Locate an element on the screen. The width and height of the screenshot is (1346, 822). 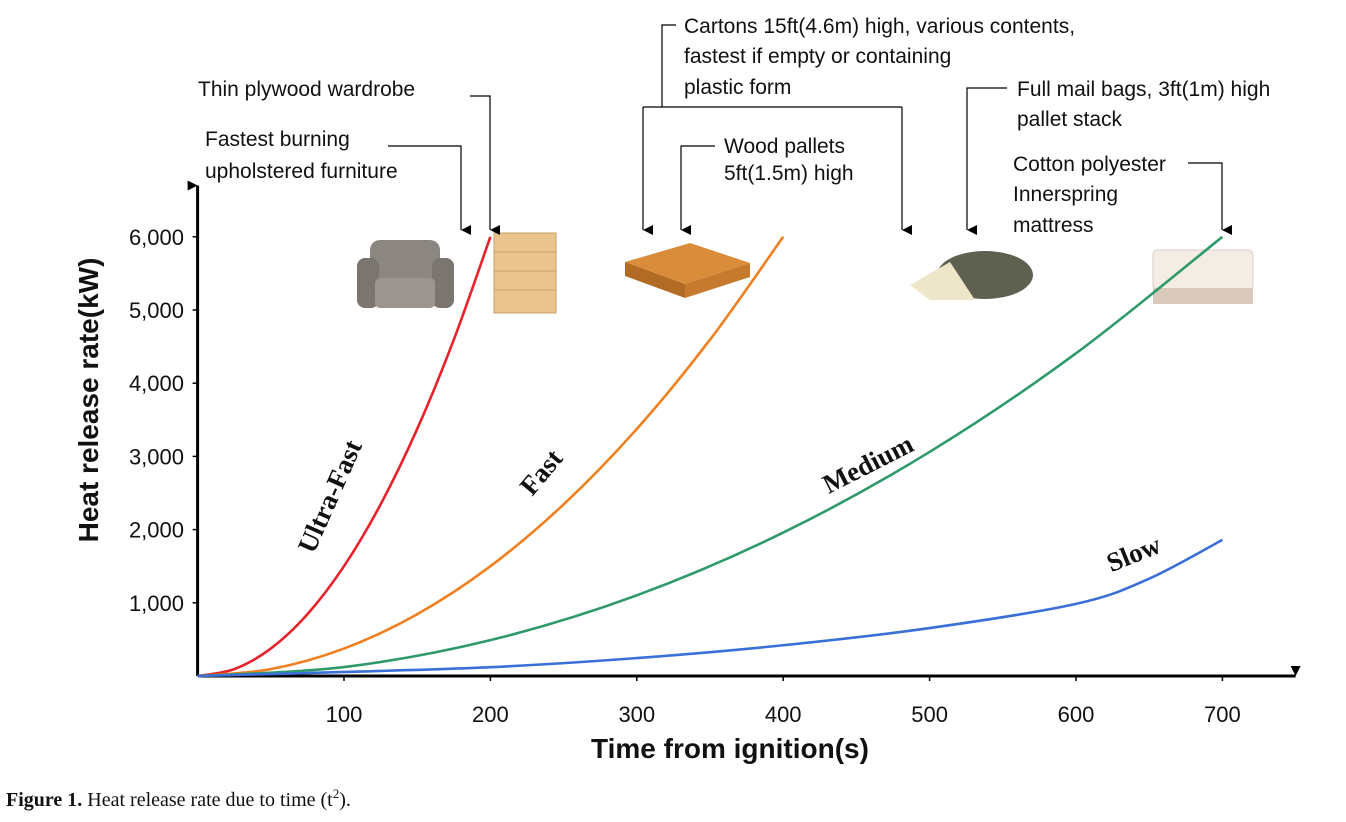
annotation: fastest if empty or containing is located at coordinates (817, 56).